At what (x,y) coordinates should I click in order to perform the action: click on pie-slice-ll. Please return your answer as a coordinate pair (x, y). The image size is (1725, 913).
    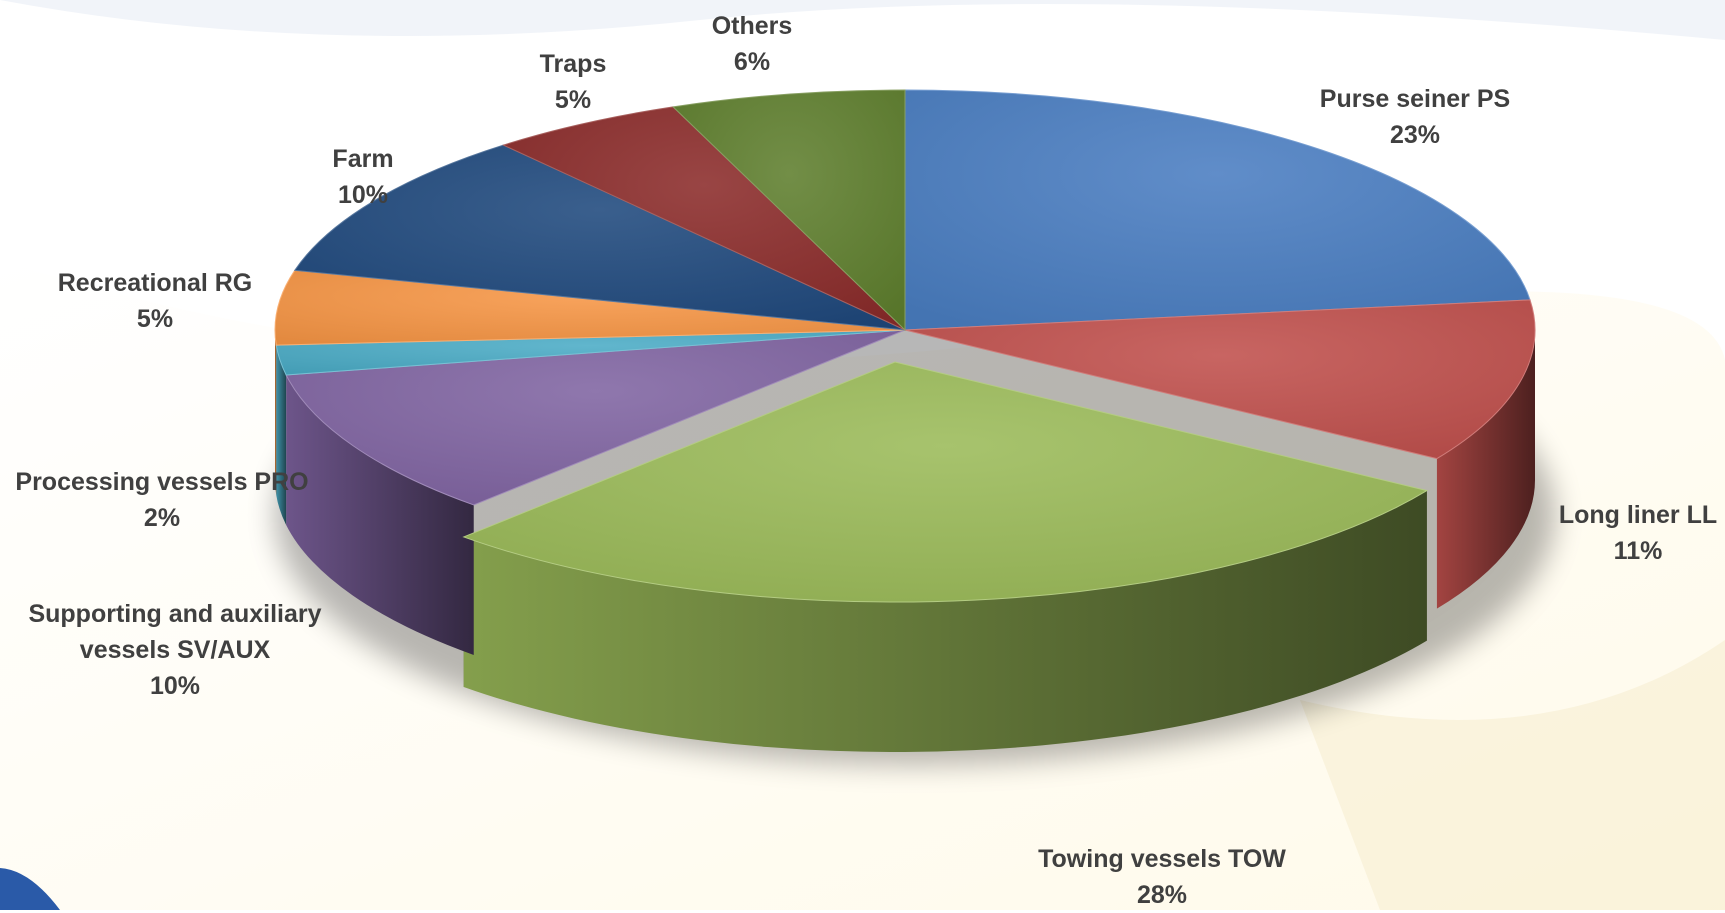
    Looking at the image, I should click on (1220, 379).